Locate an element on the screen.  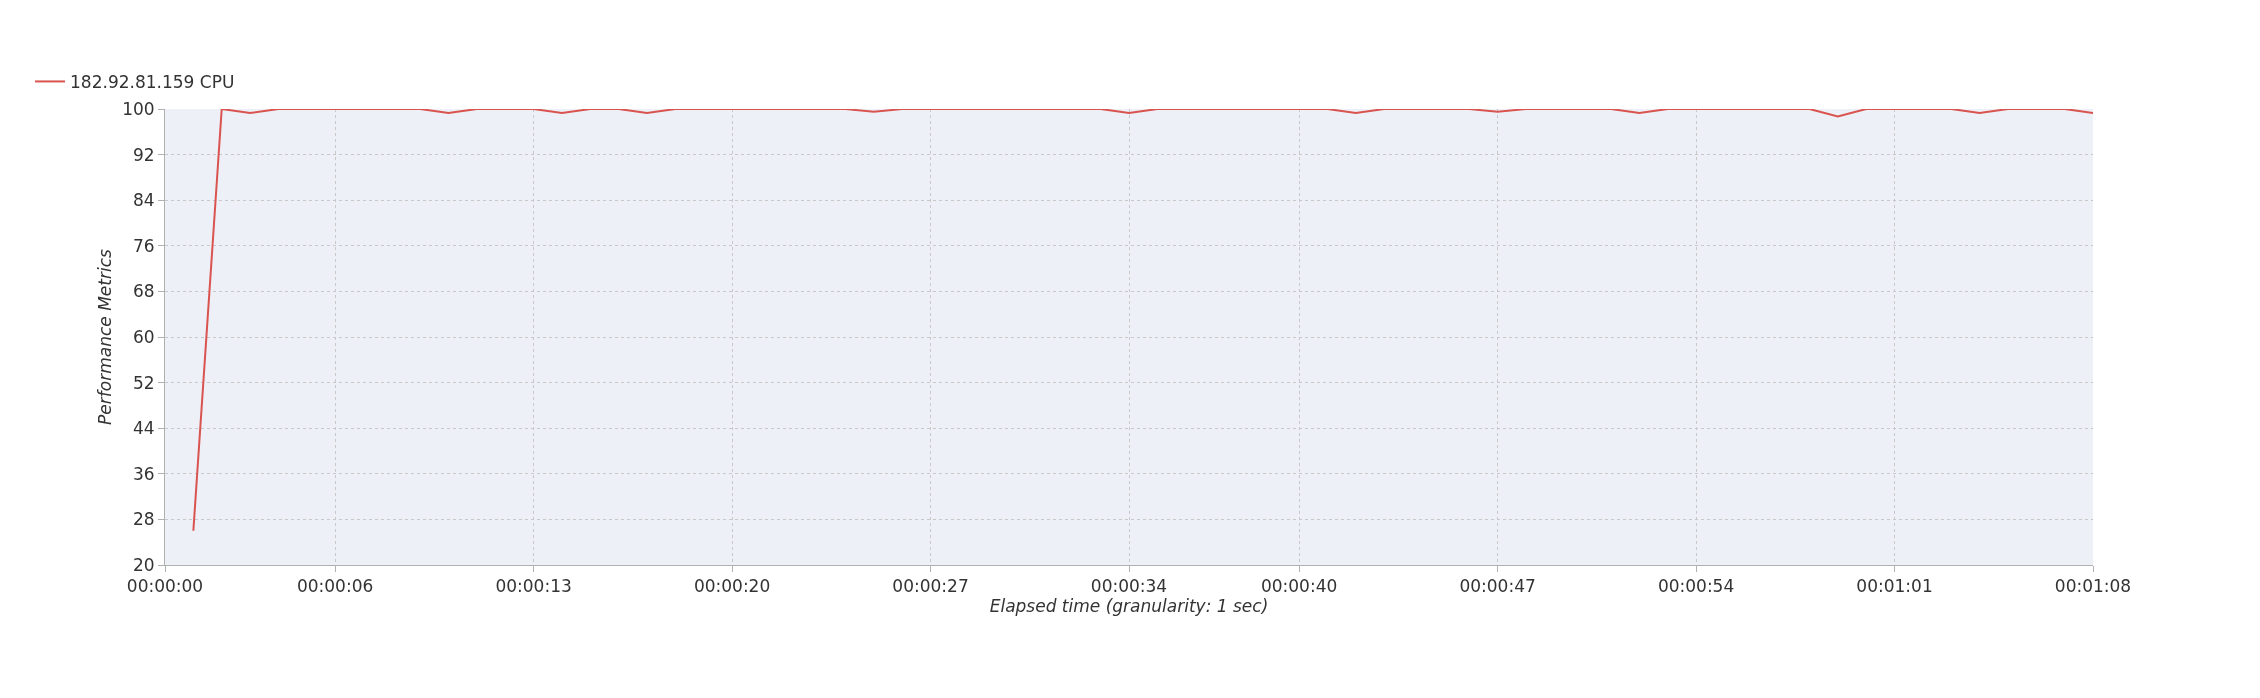
y-tick-label: 52 is located at coordinates (143, 382).